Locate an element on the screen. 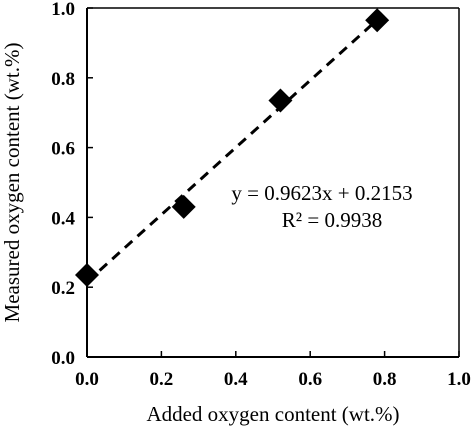  x-tick-label: 1.0 is located at coordinates (459, 379).